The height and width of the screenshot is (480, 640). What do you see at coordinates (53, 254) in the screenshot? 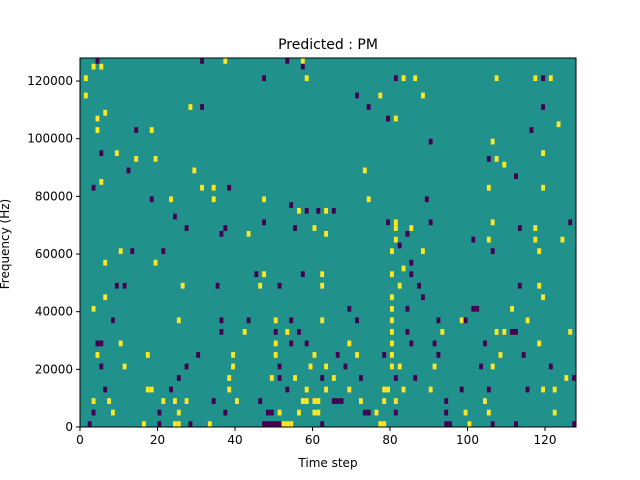
I see `y-axis: 0 20000 40000 60000 80000 100000 120000` at bounding box center [53, 254].